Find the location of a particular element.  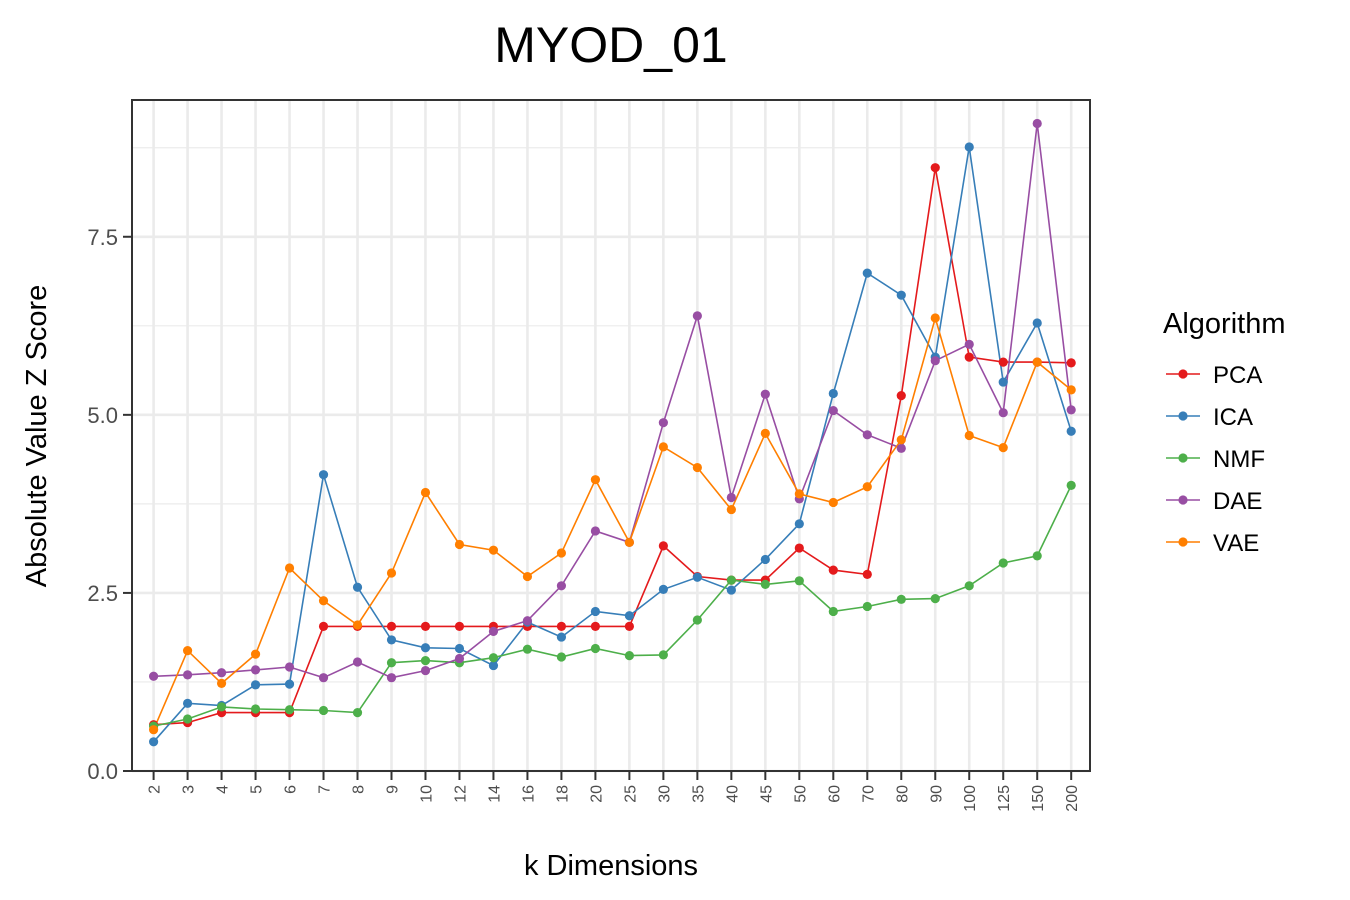

x-tick-label: 16 is located at coordinates (528, 794).